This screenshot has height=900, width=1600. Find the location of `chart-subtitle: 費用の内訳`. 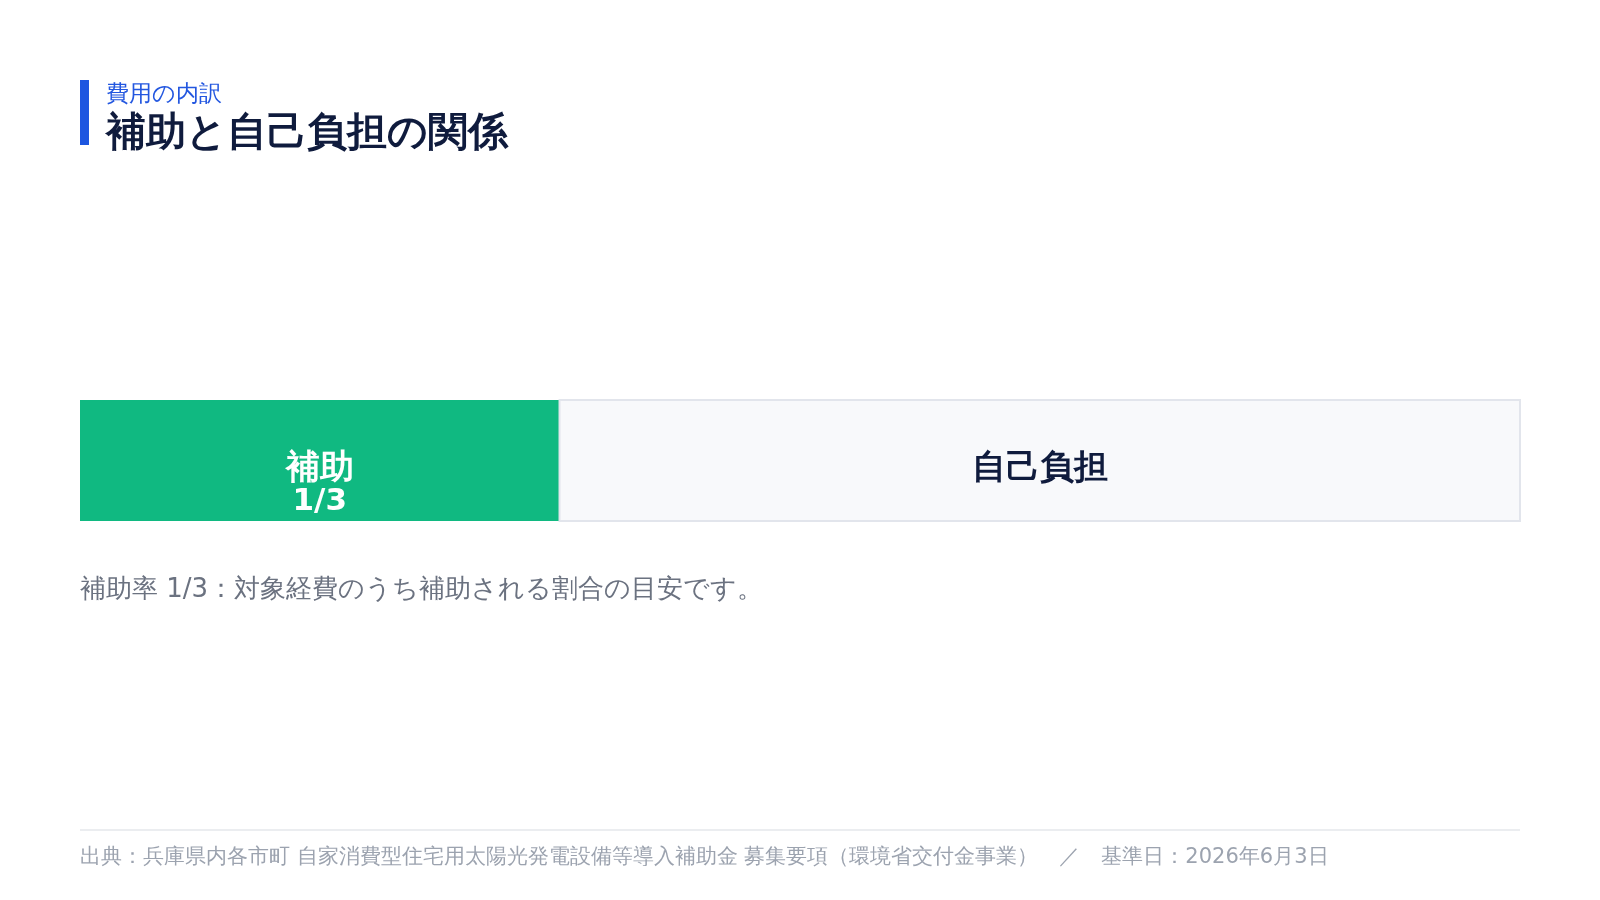

chart-subtitle: 費用の内訳 is located at coordinates (164, 93).